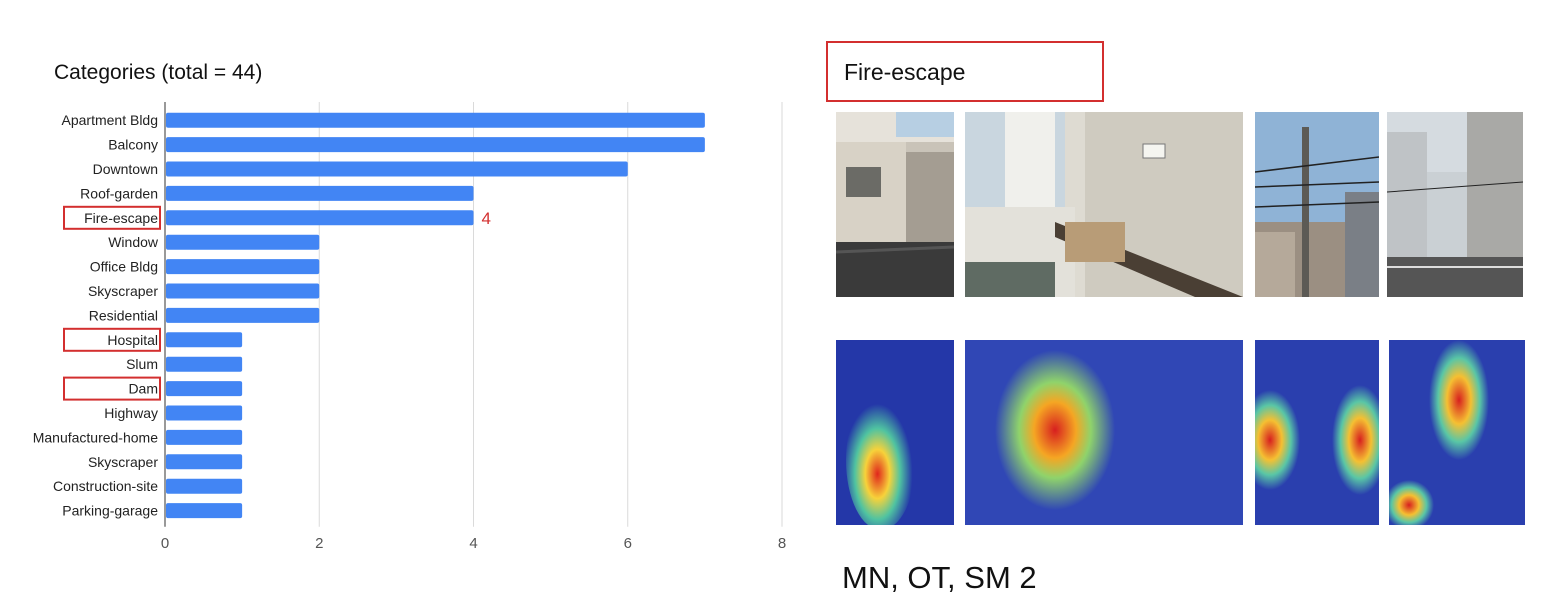 The height and width of the screenshot is (603, 1545). What do you see at coordinates (939, 577) in the screenshot?
I see `panel-footer: MN, OT, SM 2` at bounding box center [939, 577].